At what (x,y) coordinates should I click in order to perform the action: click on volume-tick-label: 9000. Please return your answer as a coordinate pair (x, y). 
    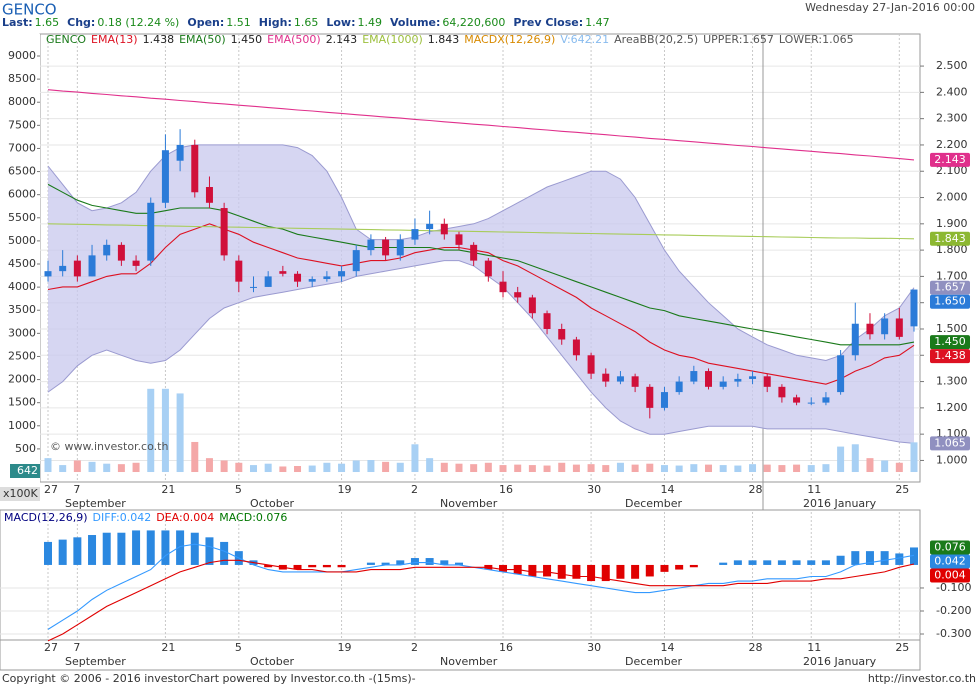
    Looking at the image, I should click on (22, 55).